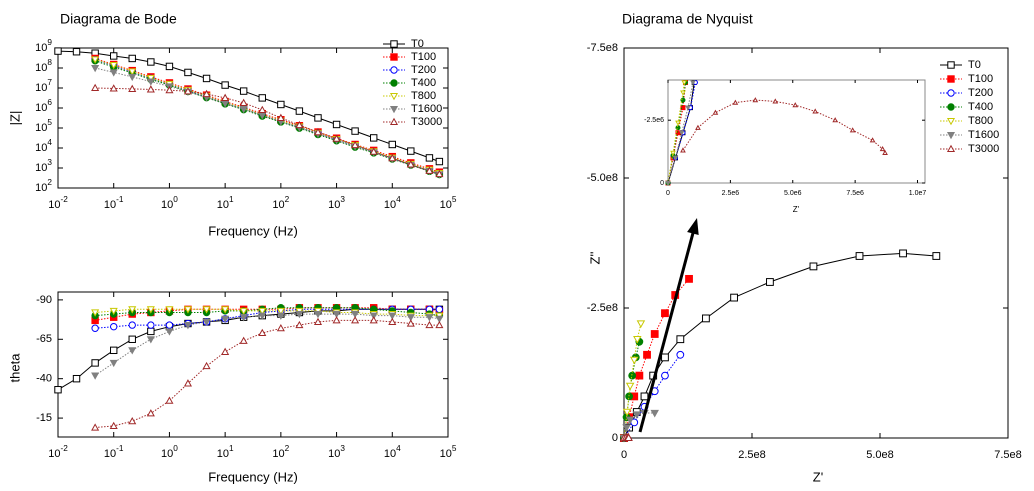  I want to click on tick-exponent: -1, so click(120, 448).